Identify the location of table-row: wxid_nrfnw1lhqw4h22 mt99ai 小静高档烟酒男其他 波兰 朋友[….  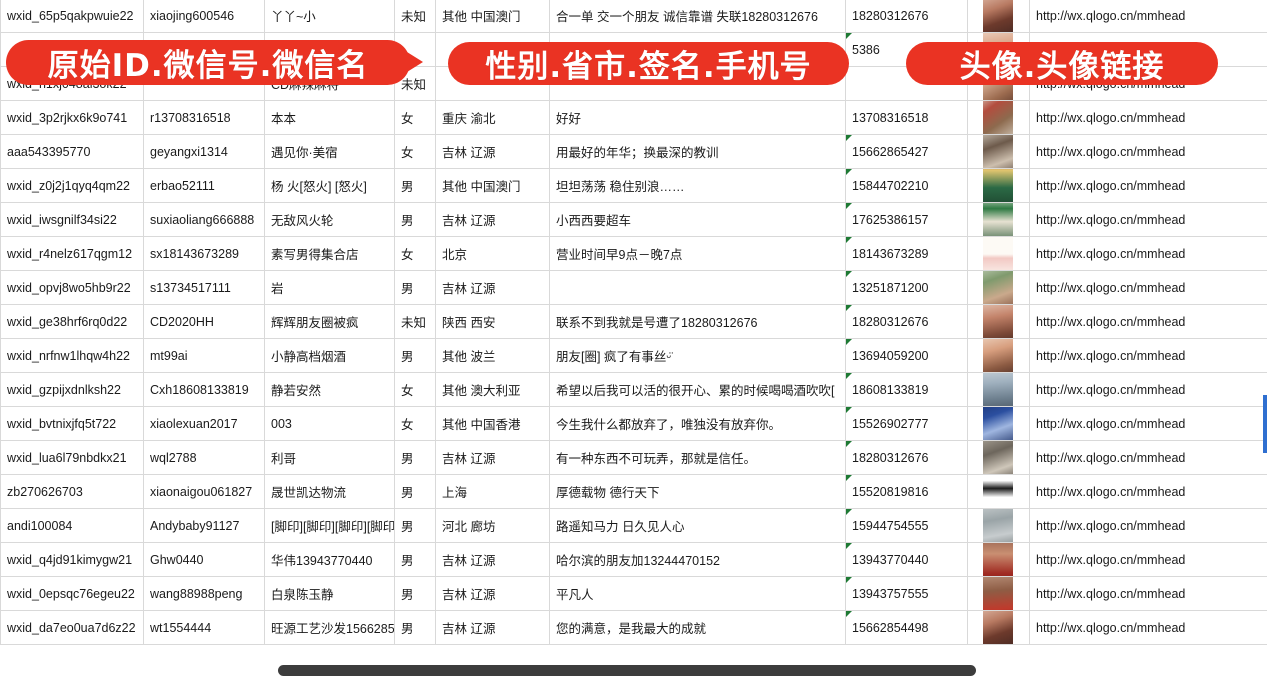
(633, 355).